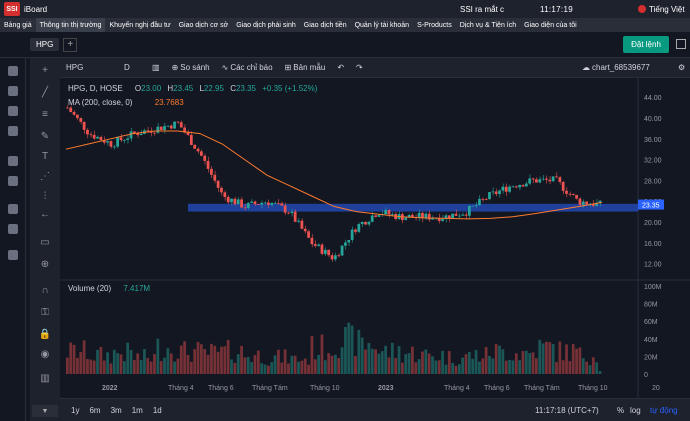  What do you see at coordinates (70, 44) in the screenshot?
I see `add-tab-button: +` at bounding box center [70, 44].